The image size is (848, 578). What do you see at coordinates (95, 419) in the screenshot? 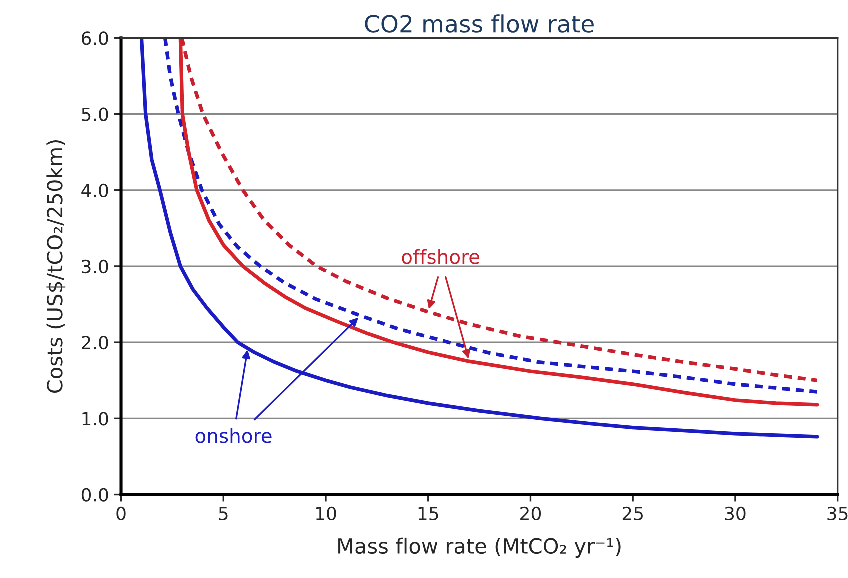
I see `y-tick-label: 1.0` at bounding box center [95, 419].